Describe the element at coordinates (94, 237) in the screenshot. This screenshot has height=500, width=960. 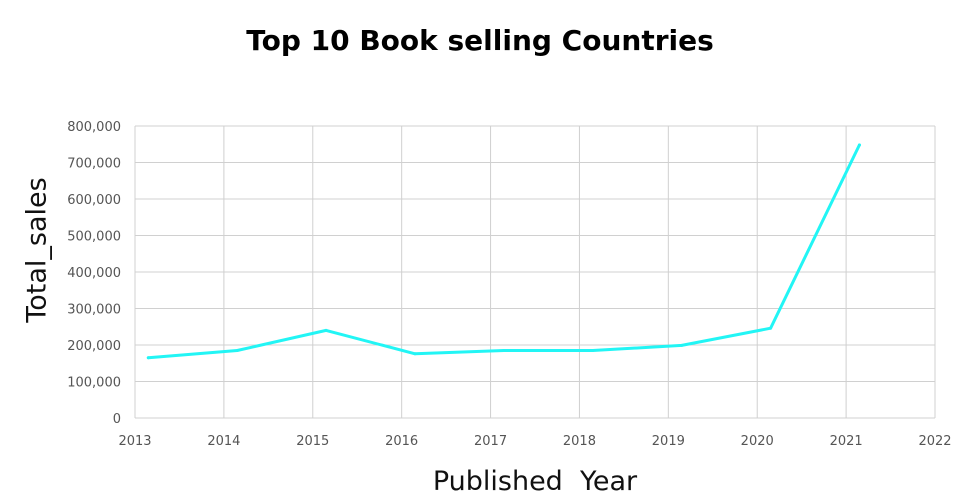
I see `y-tick-label: 500,000` at that location.